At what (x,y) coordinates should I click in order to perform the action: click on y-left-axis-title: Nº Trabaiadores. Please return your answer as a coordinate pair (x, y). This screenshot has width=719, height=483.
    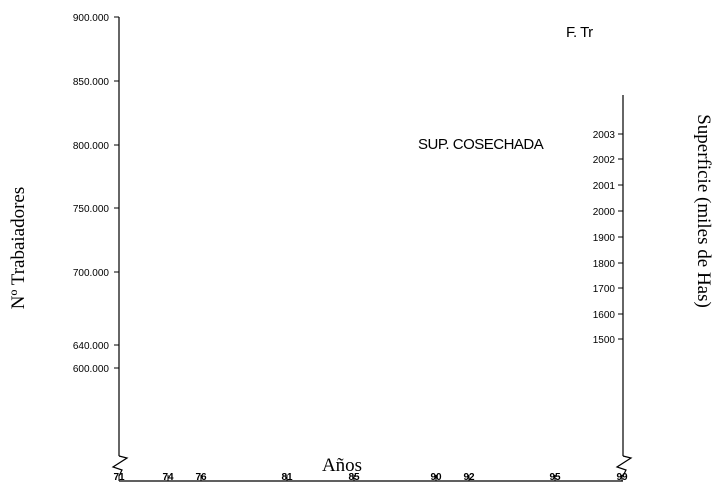
    Looking at the image, I should click on (18, 248).